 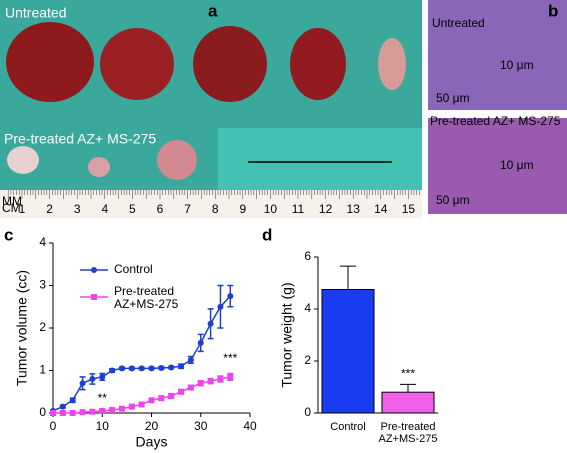 What do you see at coordinates (242, 209) in the screenshot?
I see `ruler-number: 9` at bounding box center [242, 209].